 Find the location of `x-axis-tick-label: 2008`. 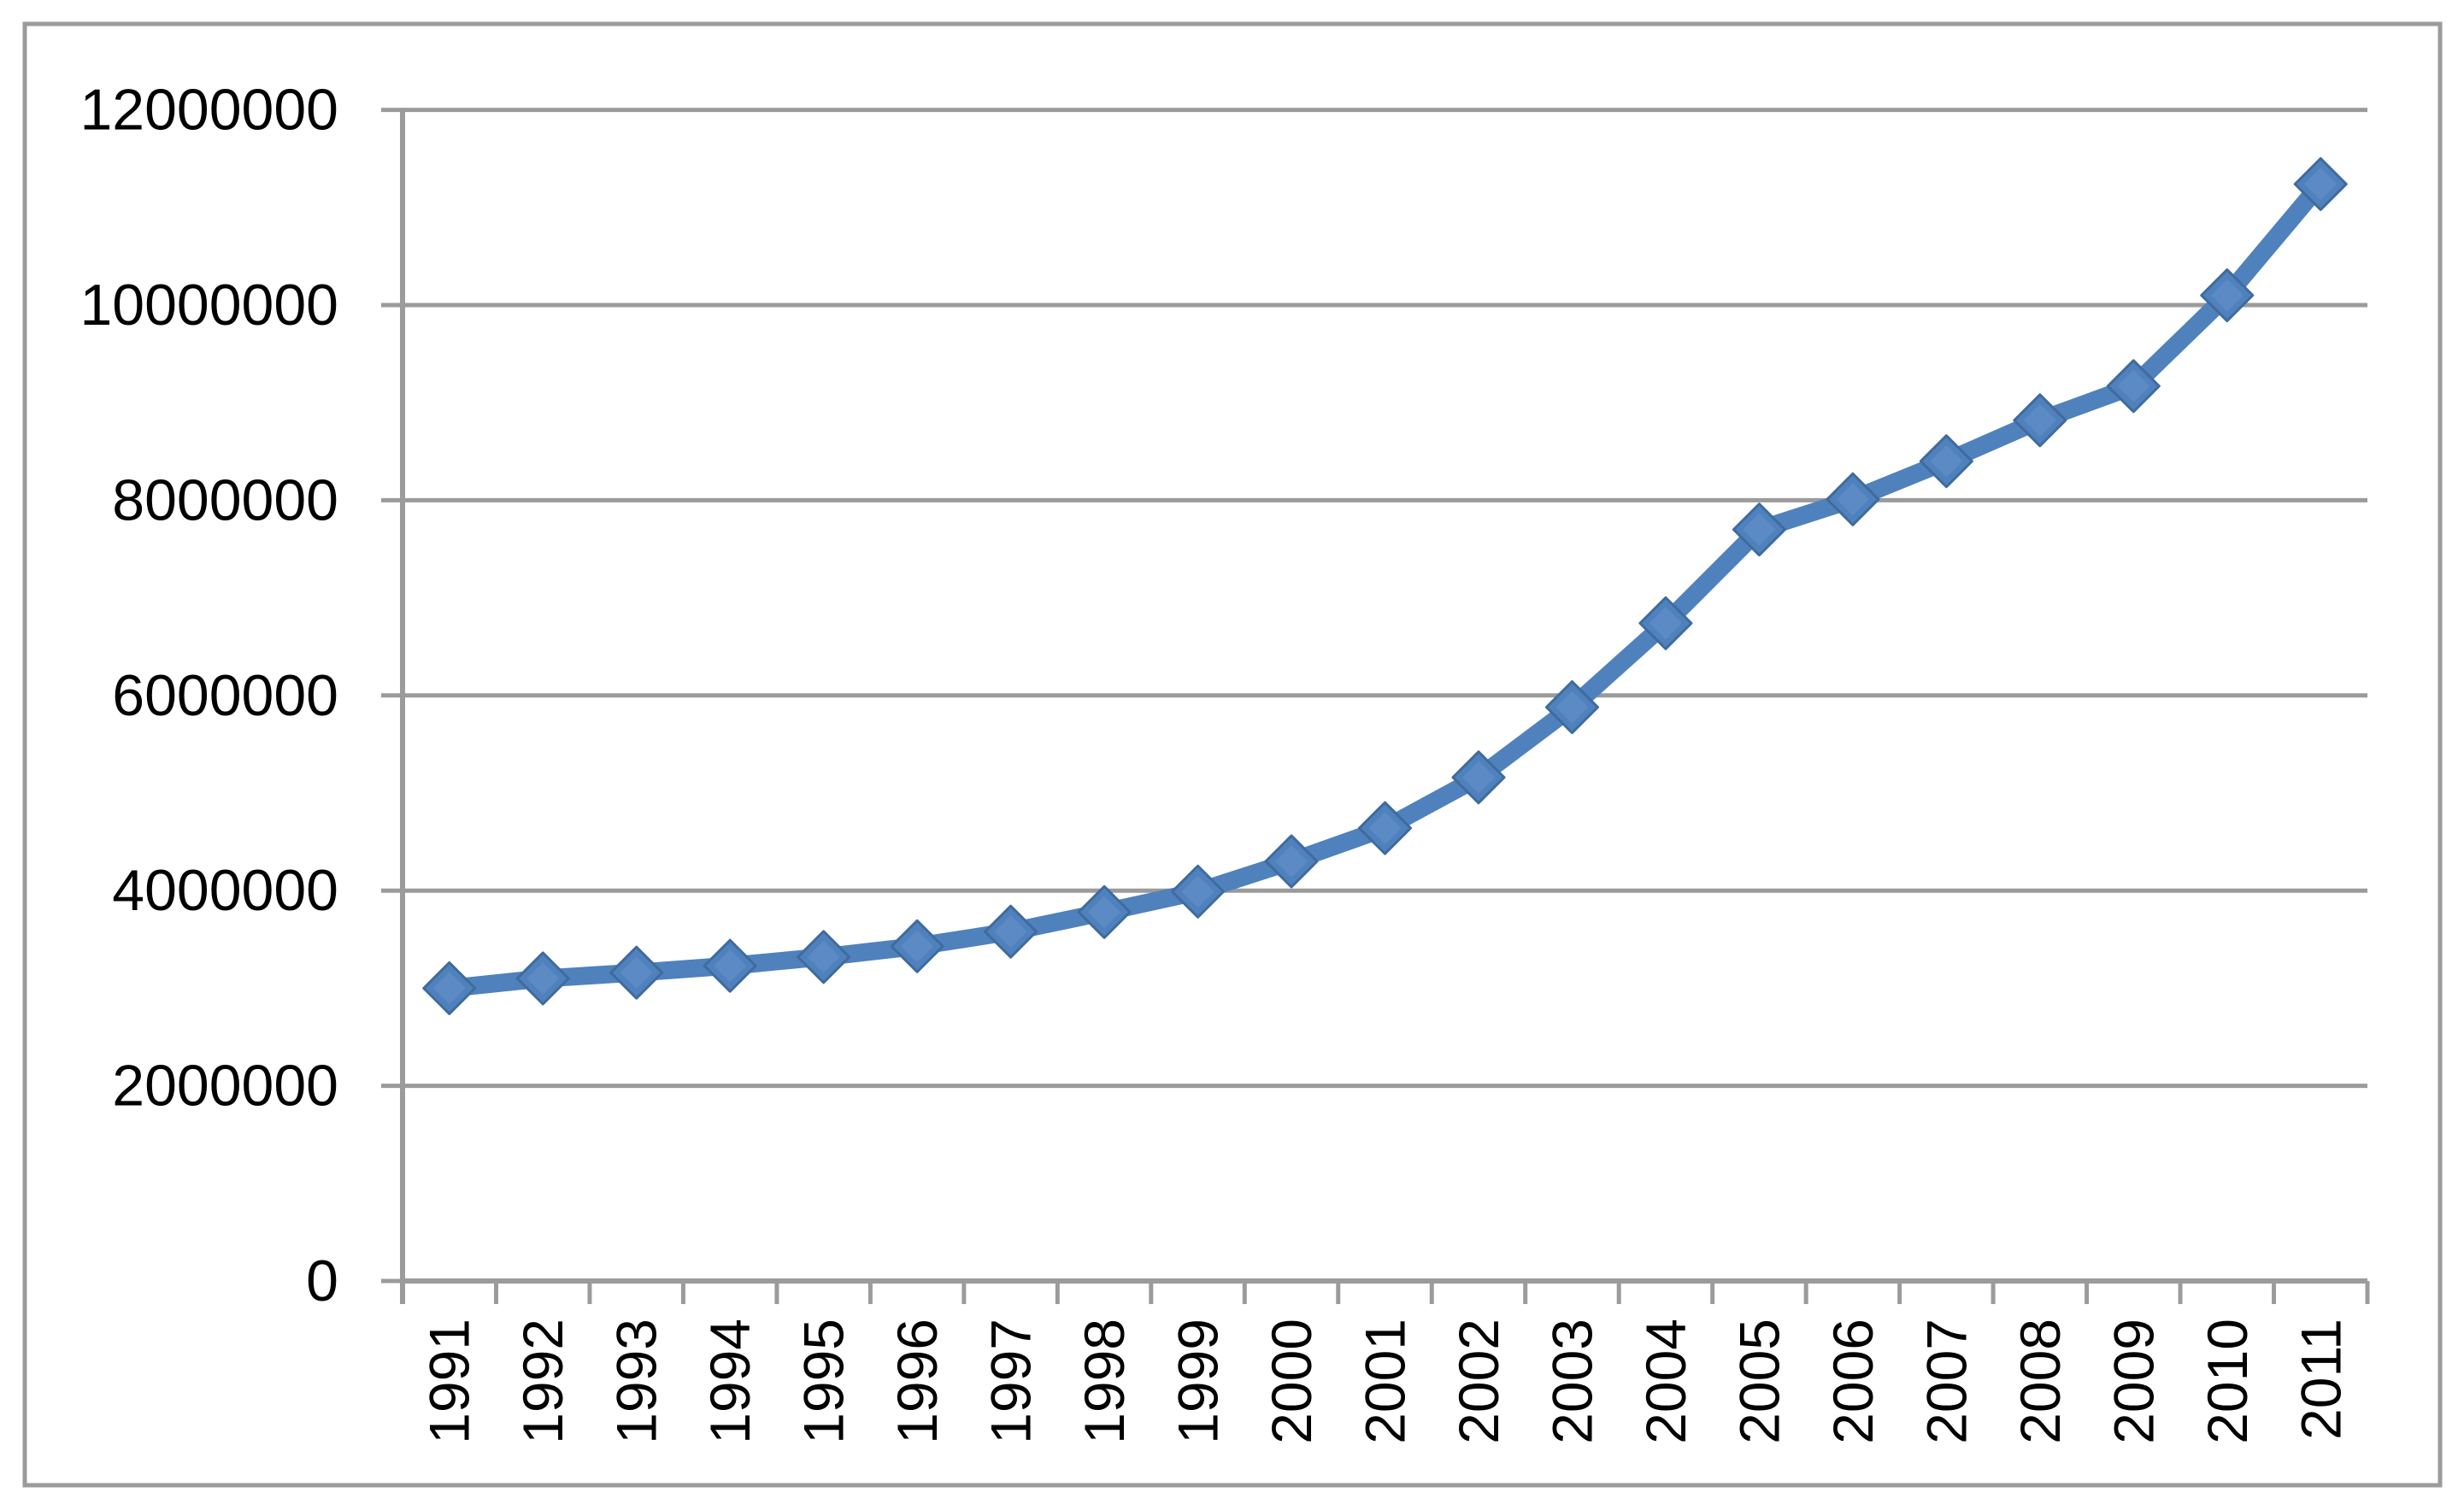

x-axis-tick-label: 2008 is located at coordinates (2040, 1381).